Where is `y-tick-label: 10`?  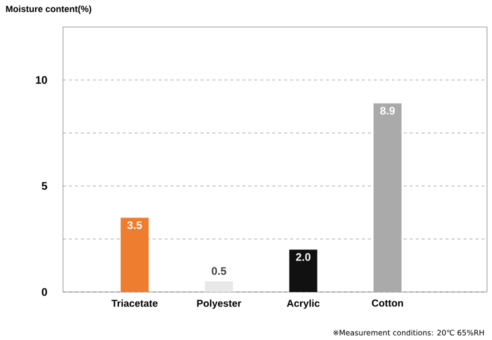
y-tick-label: 10 is located at coordinates (42, 80).